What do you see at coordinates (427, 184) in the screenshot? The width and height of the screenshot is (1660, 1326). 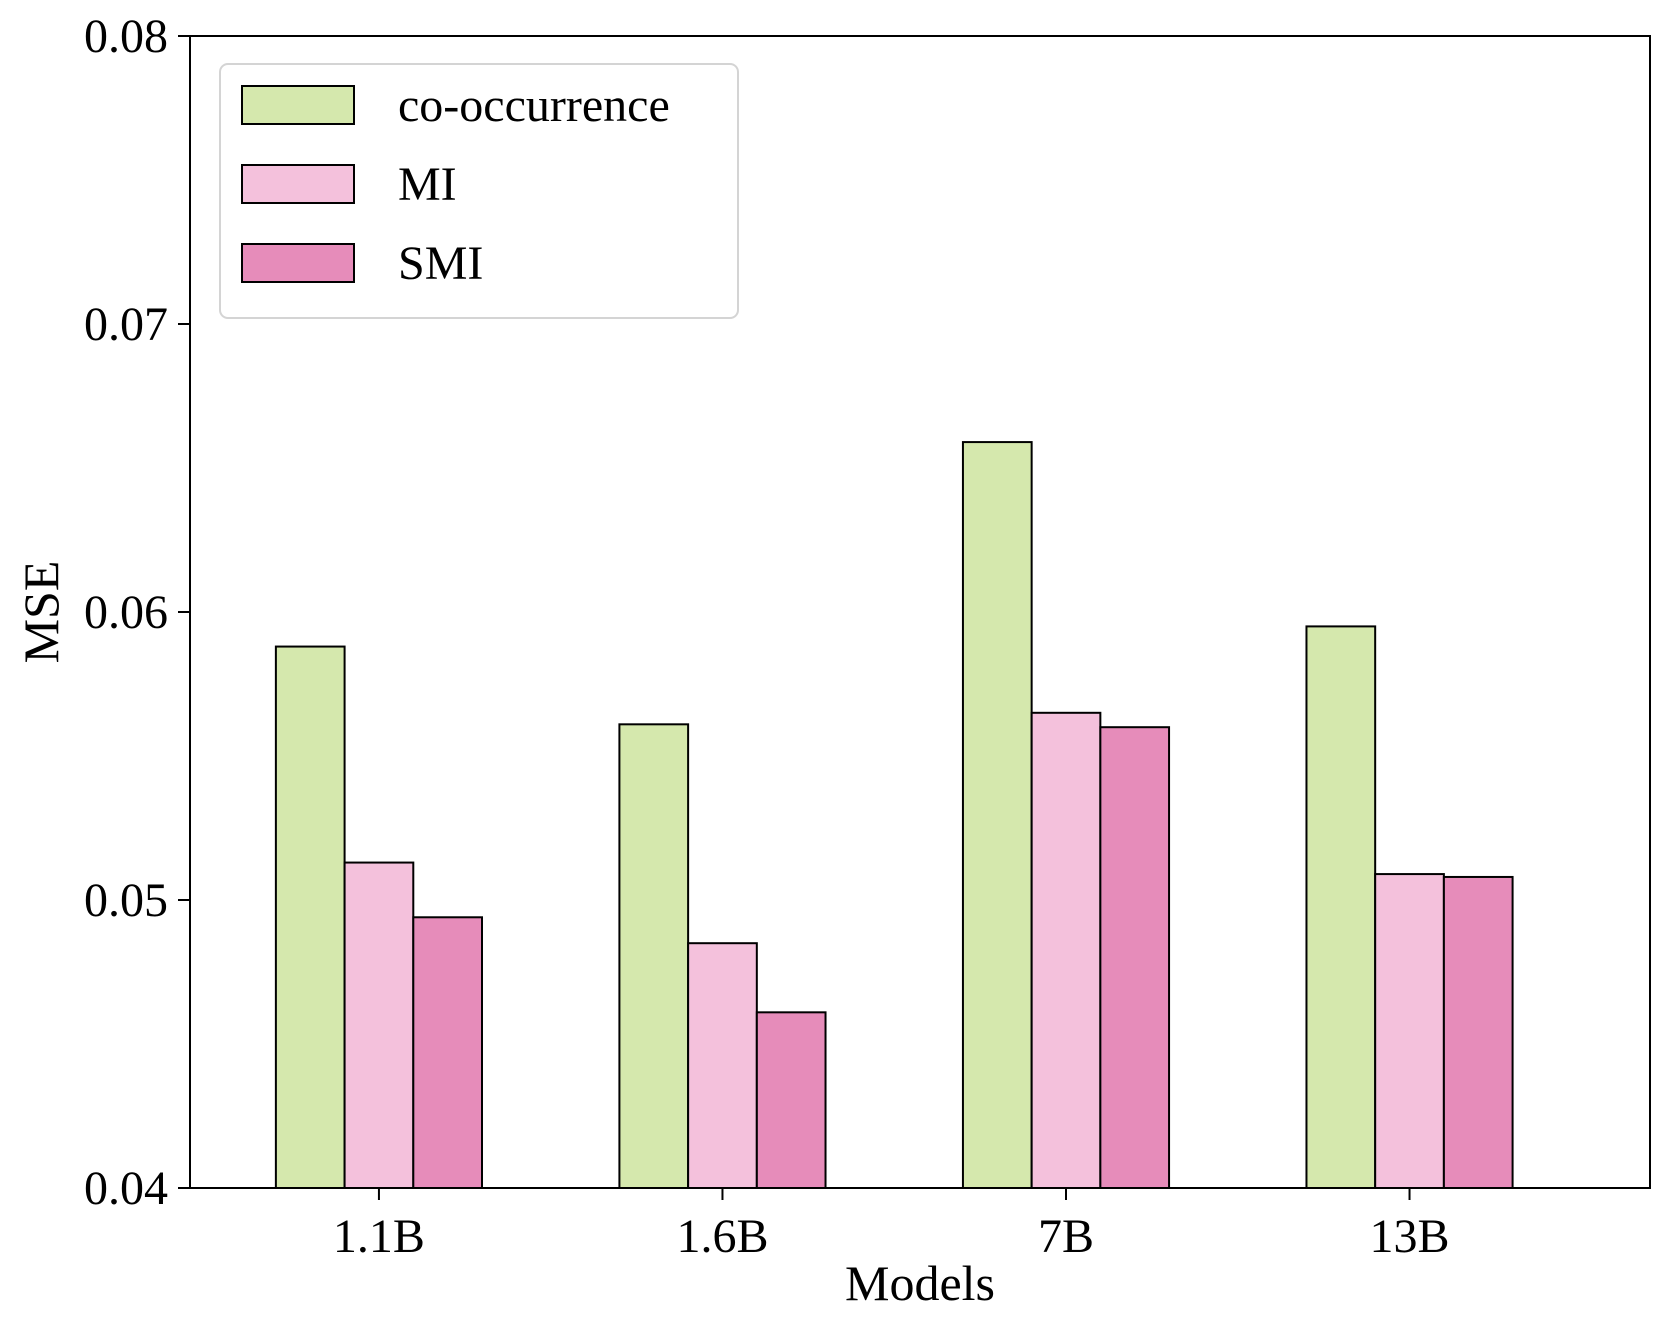 I see `legend-label-mi: MI` at bounding box center [427, 184].